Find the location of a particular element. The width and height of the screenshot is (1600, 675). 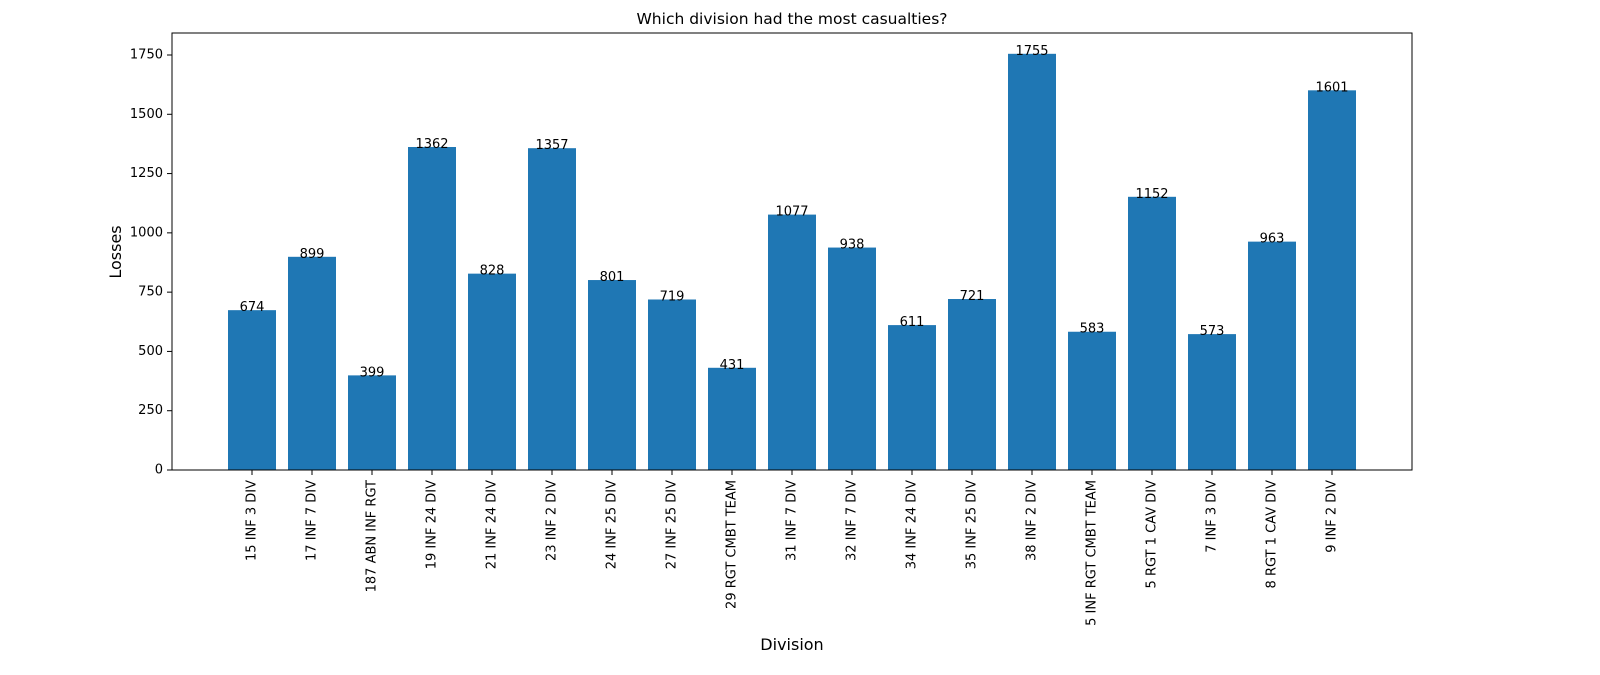

bar-value-label: 1077 is located at coordinates (791, 212).